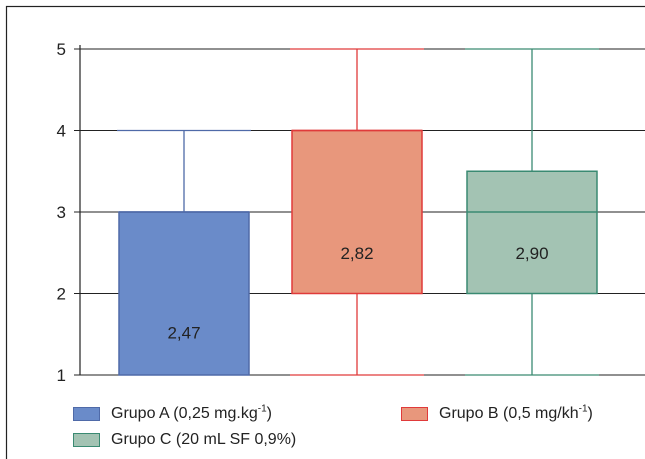 This screenshot has height=459, width=645. What do you see at coordinates (516, 412) in the screenshot?
I see `legend-label-grupo-b: Grupo B (0,5 mg/kh-1)` at bounding box center [516, 412].